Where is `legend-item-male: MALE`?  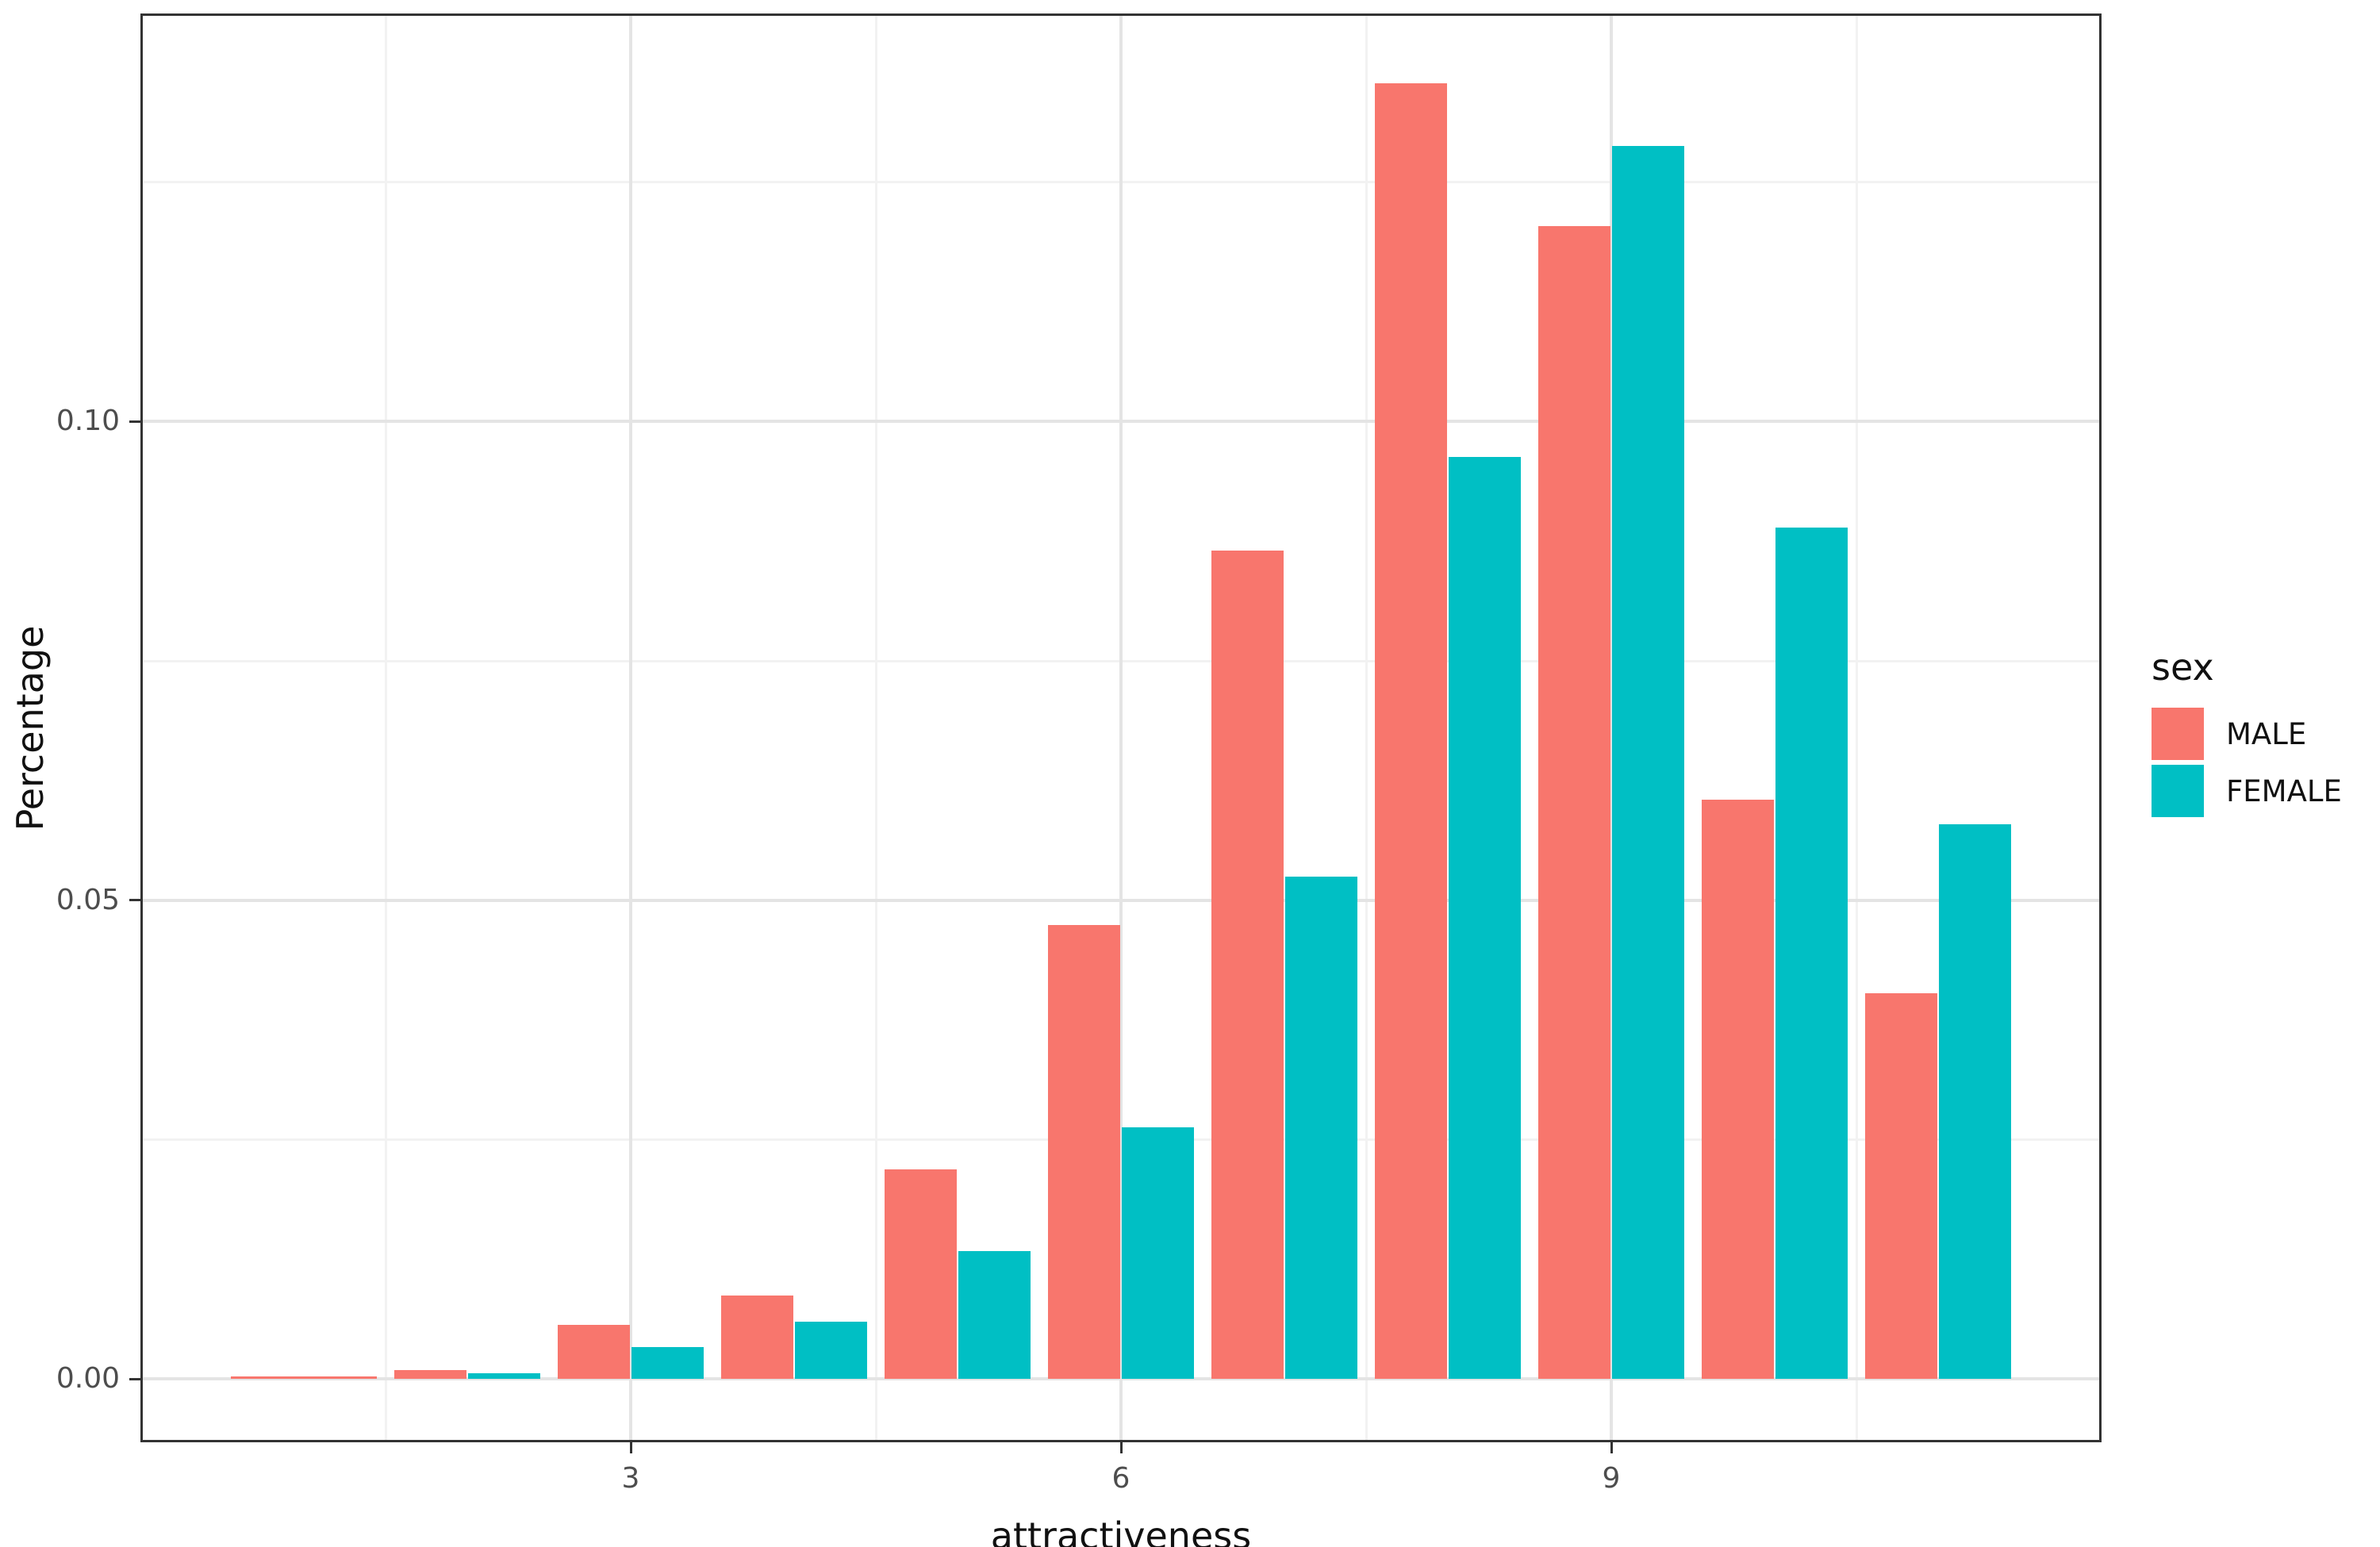 legend-item-male: MALE is located at coordinates (2247, 734).